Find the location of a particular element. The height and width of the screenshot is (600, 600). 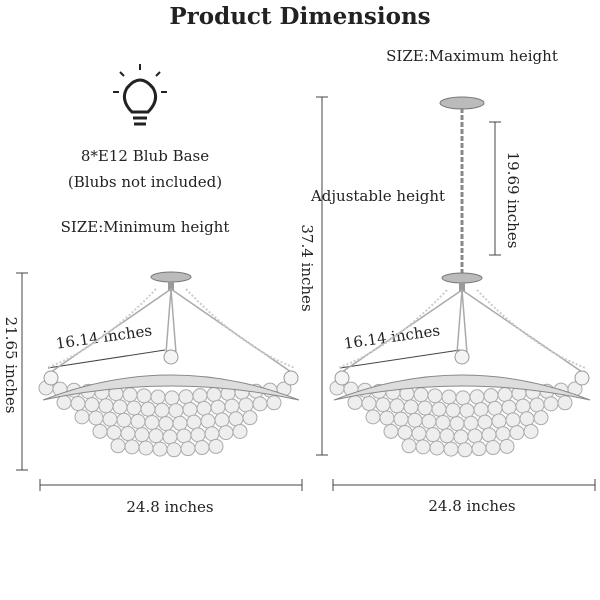

right-width: 24.8 inches is located at coordinates (471, 506).